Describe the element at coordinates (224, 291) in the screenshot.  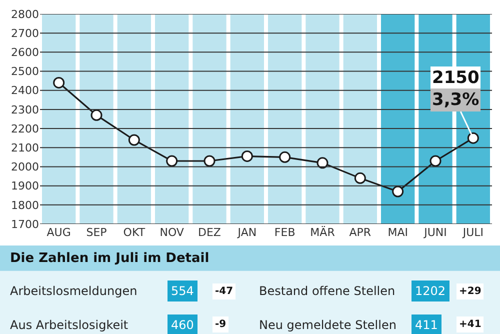
I see `text: -47` at that location.